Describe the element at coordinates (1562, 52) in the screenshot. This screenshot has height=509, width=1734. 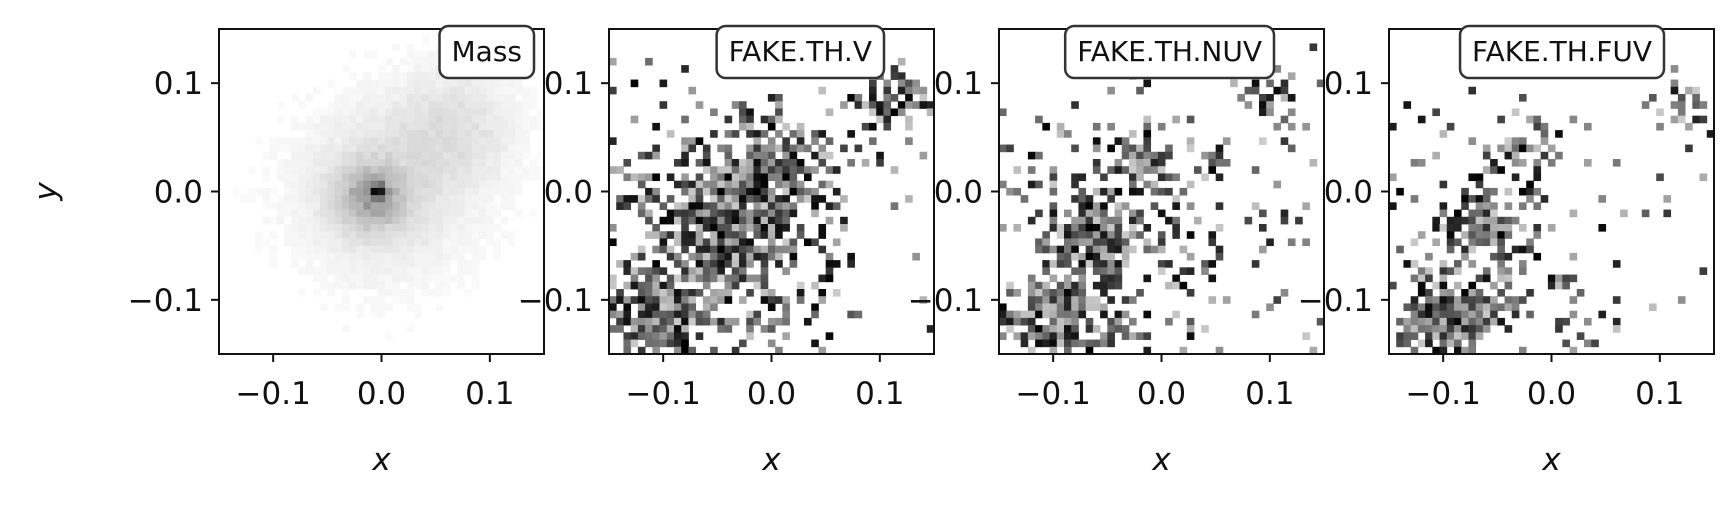
I see `panel-title-box: FAKE.TH.FUV` at that location.